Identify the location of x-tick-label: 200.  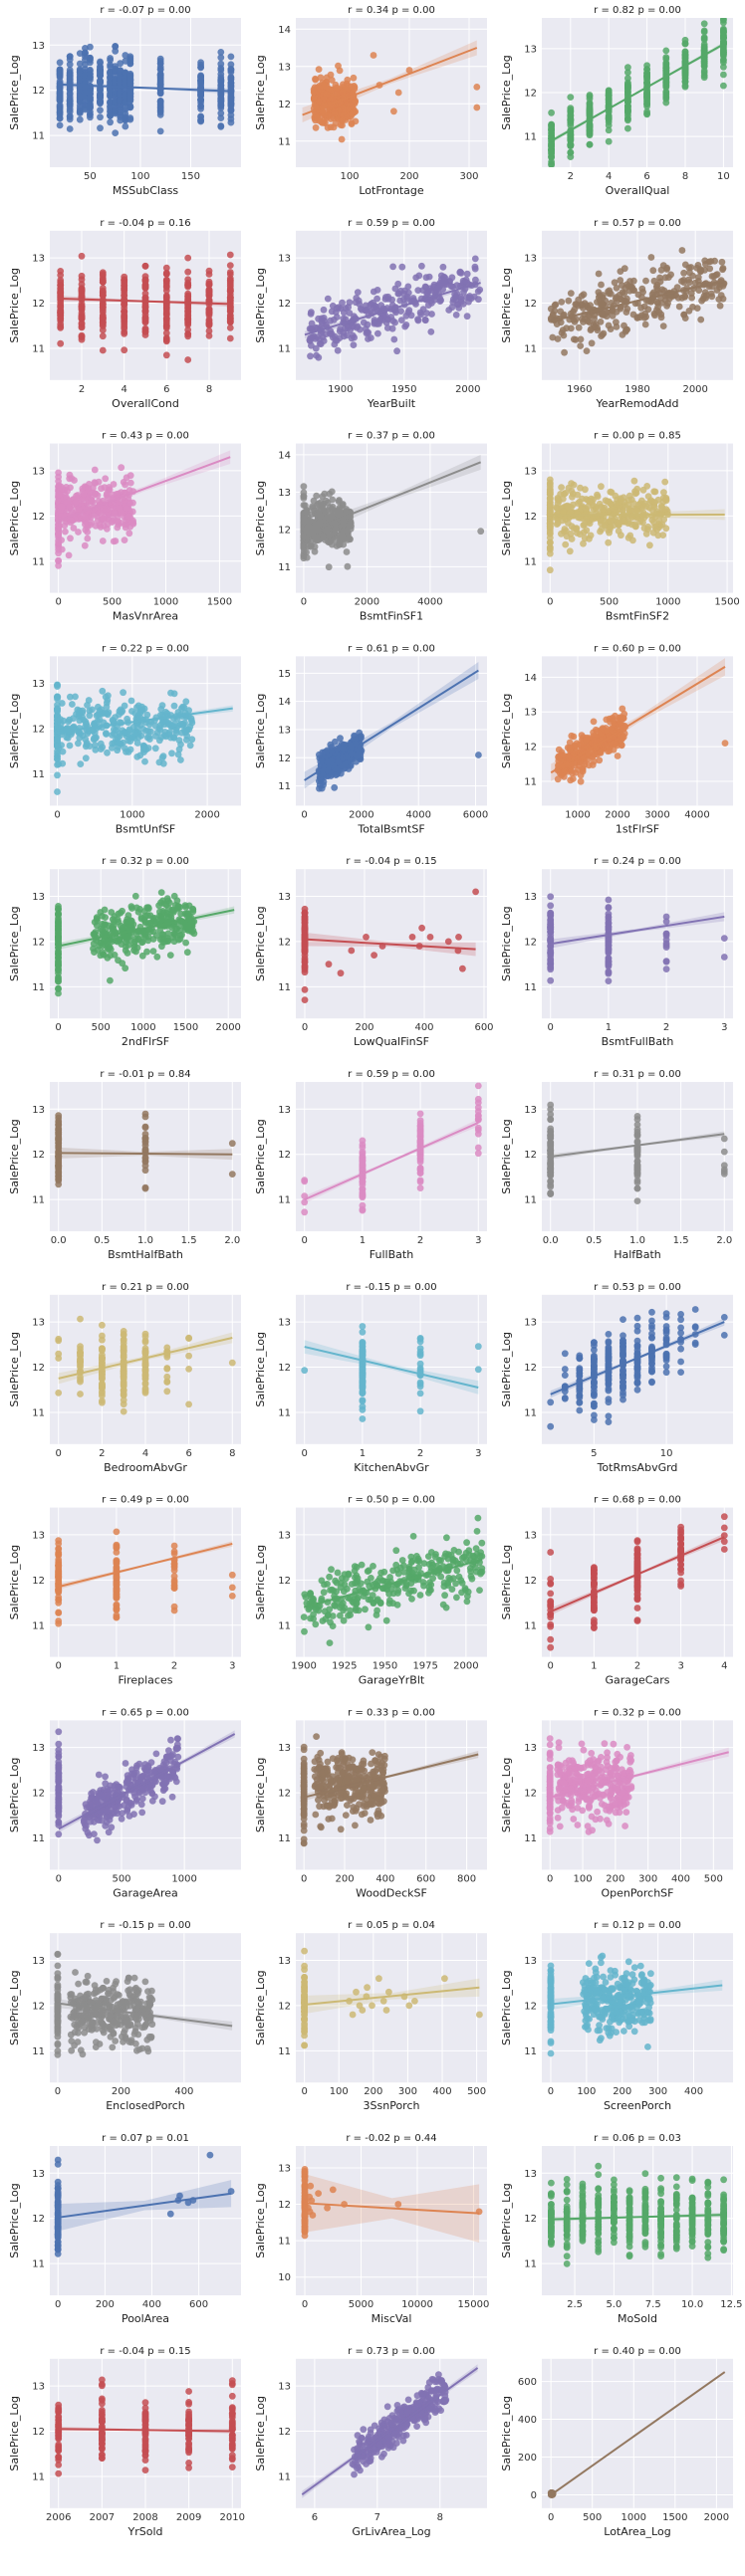
(408, 176).